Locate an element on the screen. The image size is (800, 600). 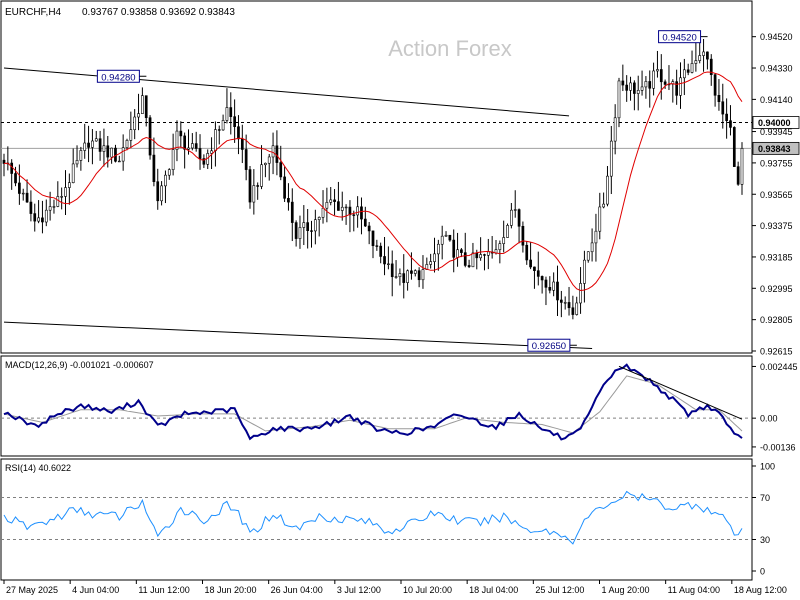
rsi-series is located at coordinates (373, 517).